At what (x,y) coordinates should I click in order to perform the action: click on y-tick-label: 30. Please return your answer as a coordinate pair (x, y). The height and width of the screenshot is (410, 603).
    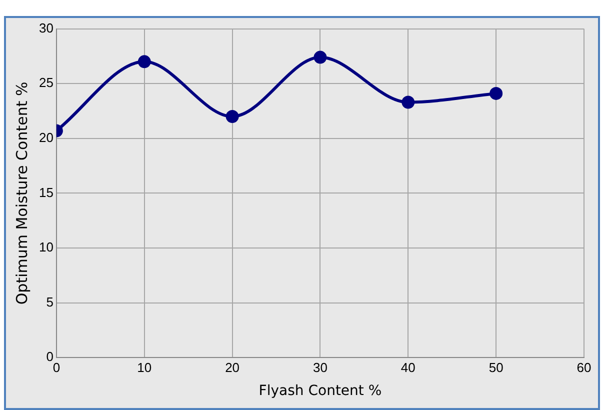
    Looking at the image, I should click on (46, 28).